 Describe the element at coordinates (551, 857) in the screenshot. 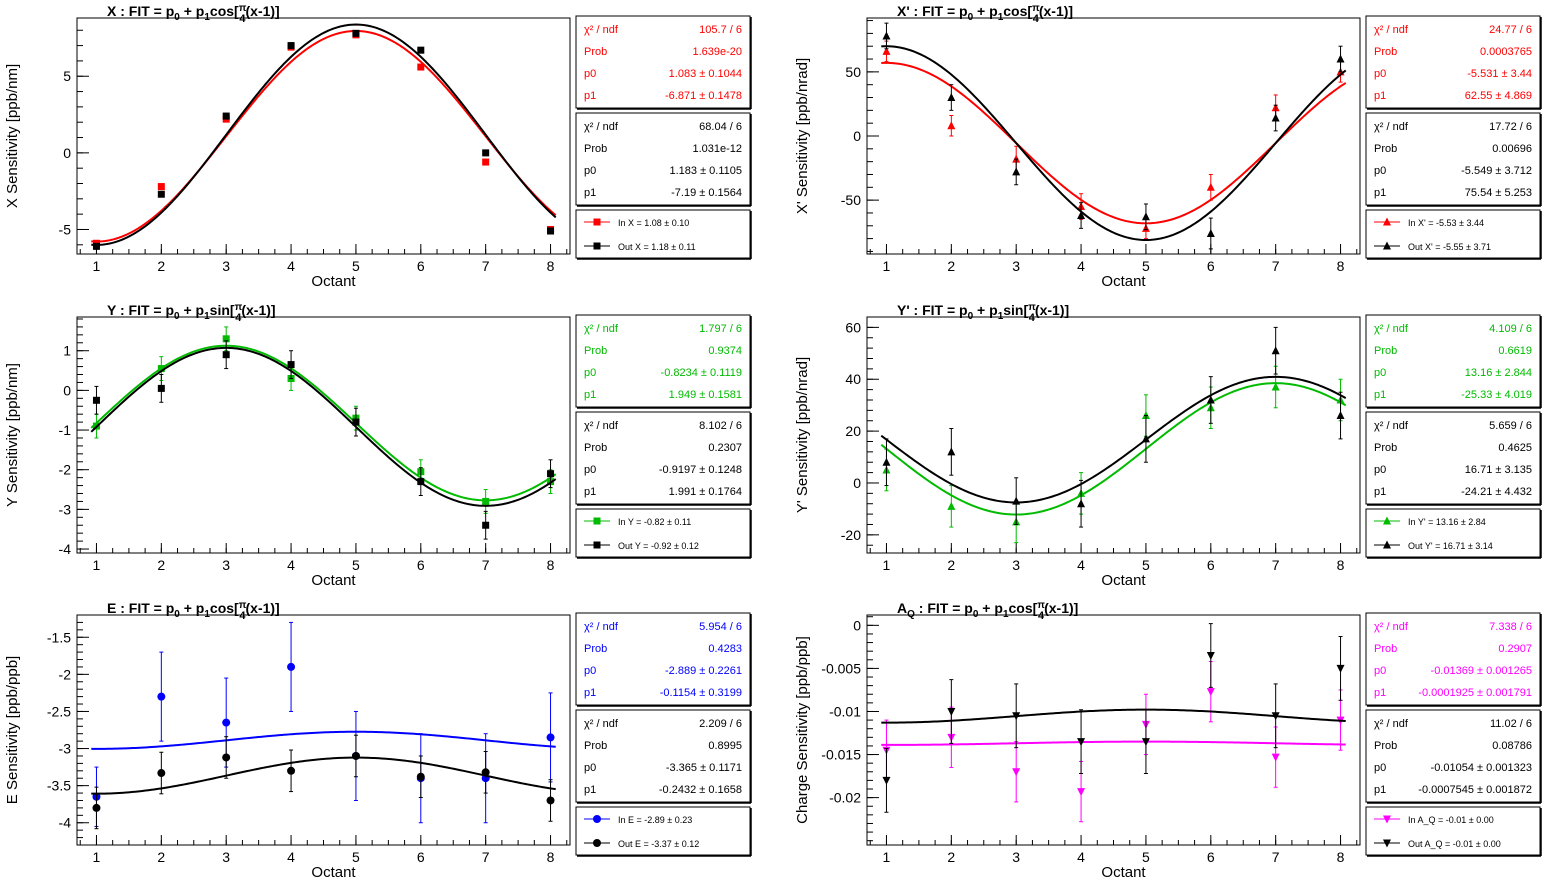

I see `x-tick-label: 8` at that location.